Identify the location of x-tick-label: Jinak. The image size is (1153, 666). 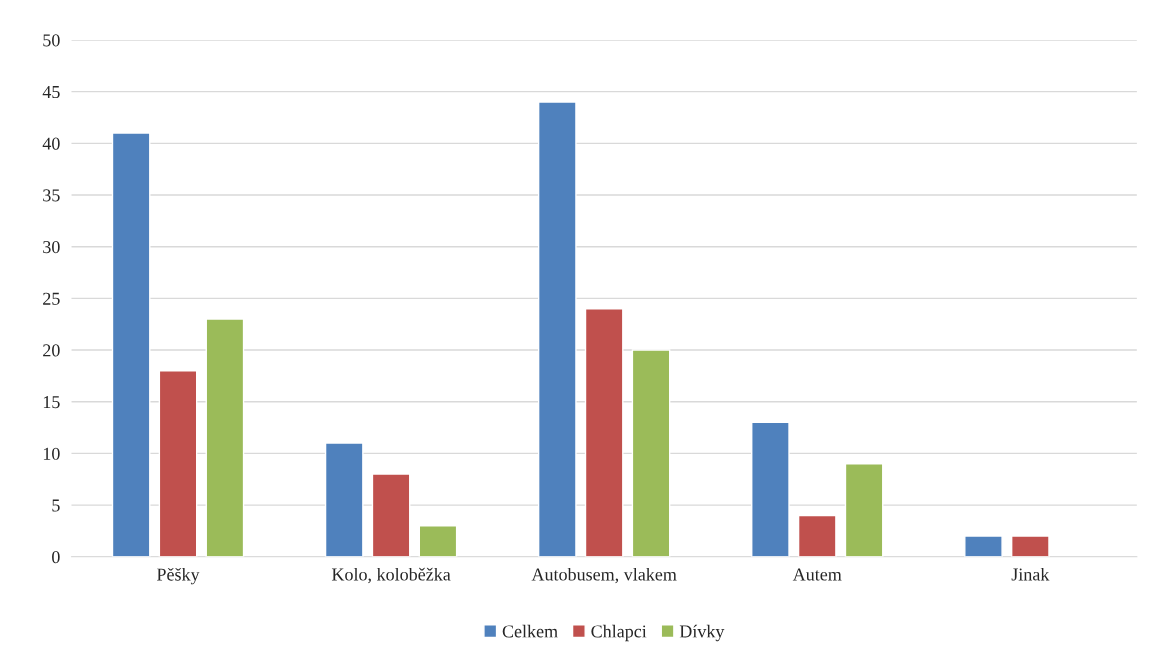
(1030, 574).